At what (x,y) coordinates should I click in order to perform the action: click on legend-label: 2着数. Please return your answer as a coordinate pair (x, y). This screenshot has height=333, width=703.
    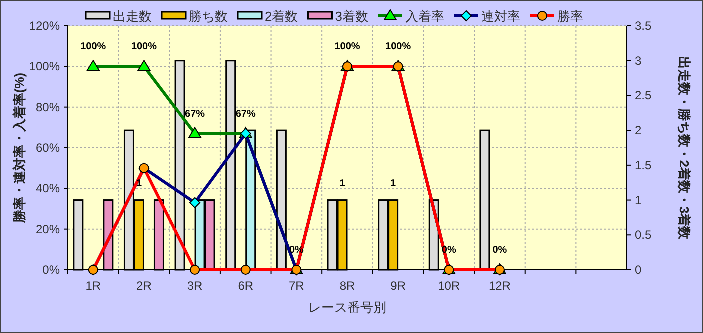
    Looking at the image, I should click on (281, 16).